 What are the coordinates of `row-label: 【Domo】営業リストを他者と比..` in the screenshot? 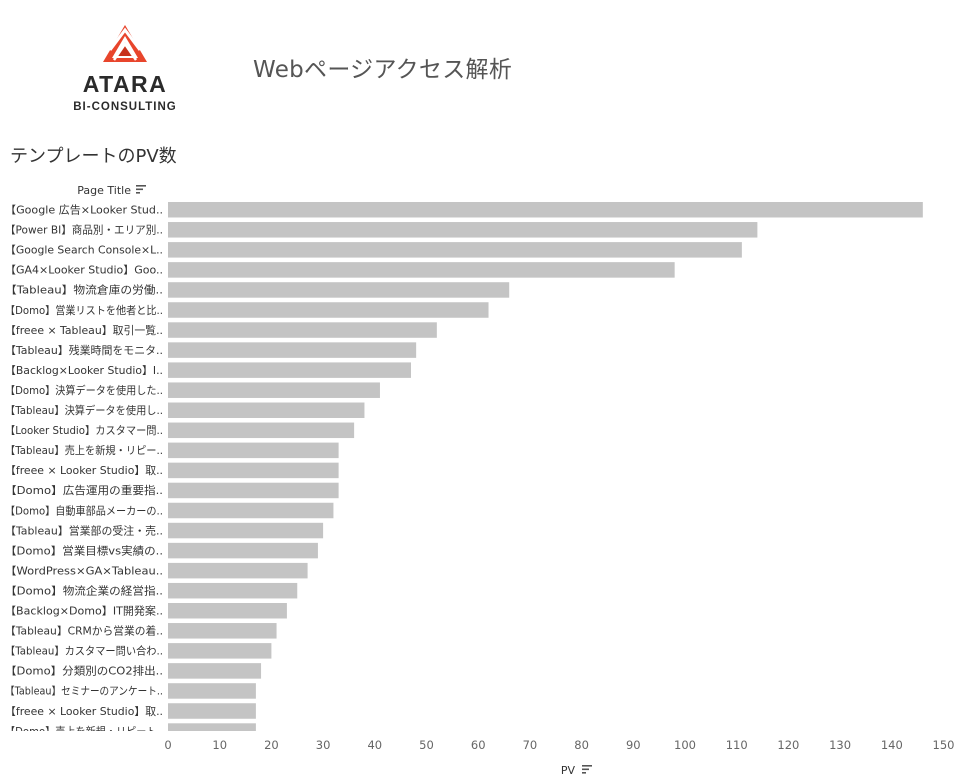 It's located at (84, 310).